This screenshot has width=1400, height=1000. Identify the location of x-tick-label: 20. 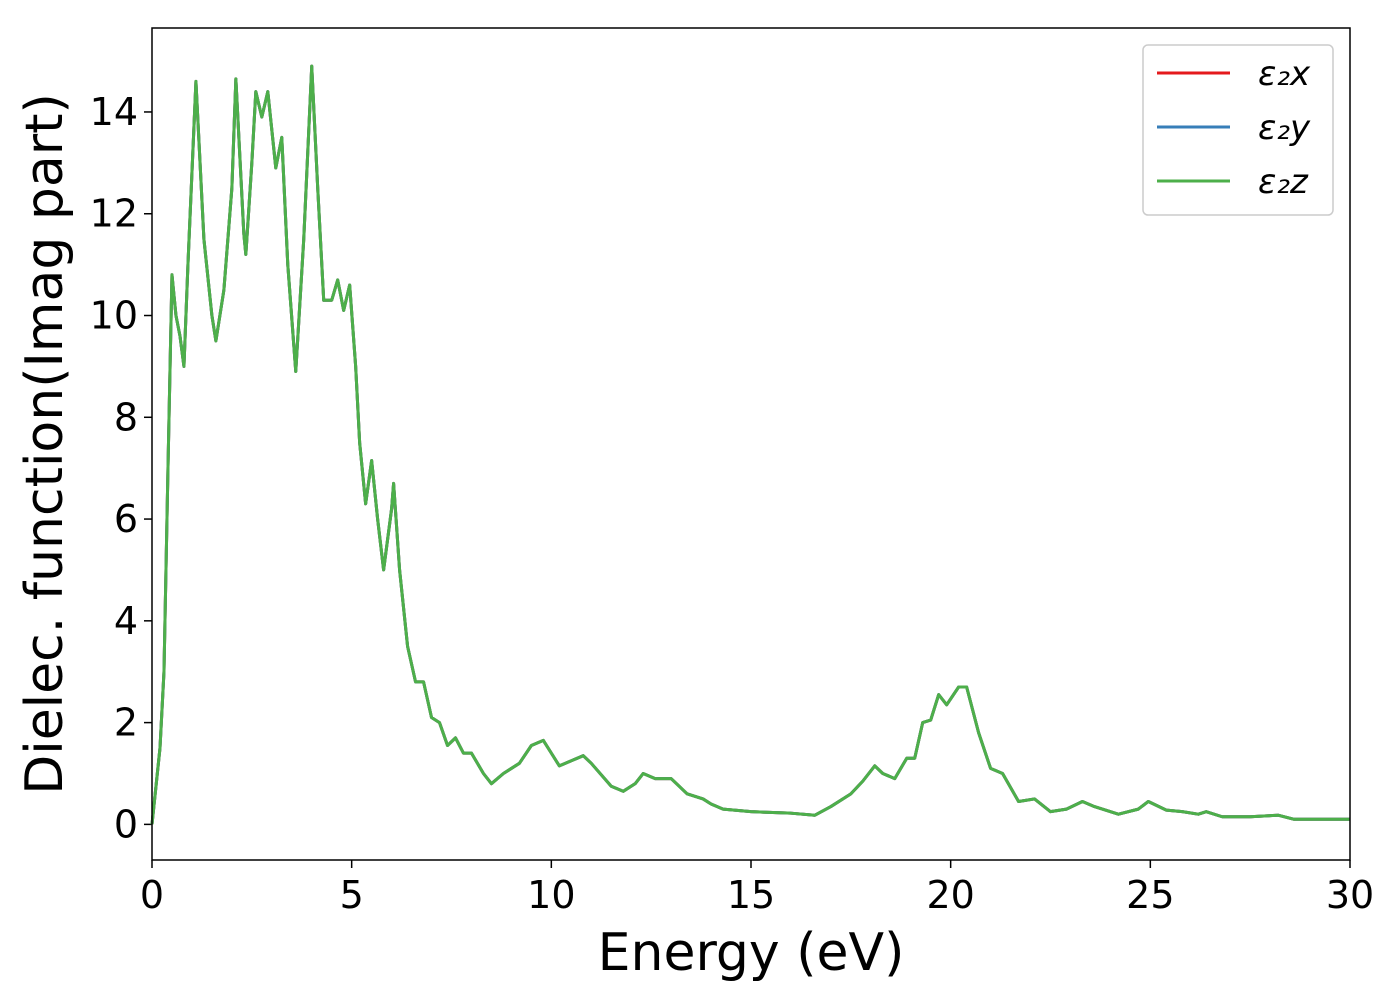
(950, 895).